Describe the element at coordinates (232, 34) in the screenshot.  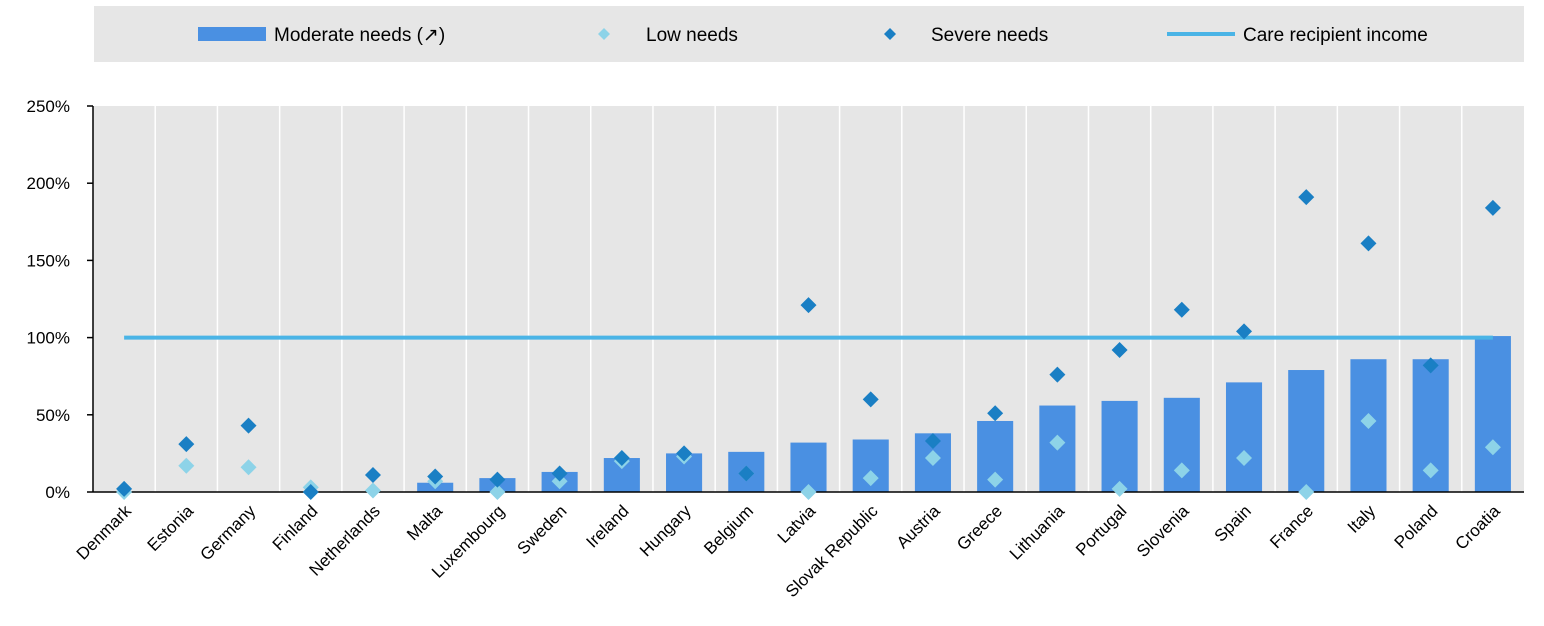
I see `legend-symbol-moderate-needs` at that location.